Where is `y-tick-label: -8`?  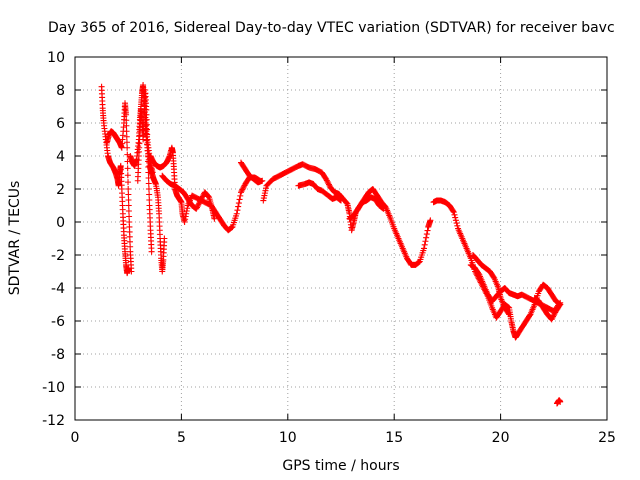 y-tick-label: -8 is located at coordinates (58, 355).